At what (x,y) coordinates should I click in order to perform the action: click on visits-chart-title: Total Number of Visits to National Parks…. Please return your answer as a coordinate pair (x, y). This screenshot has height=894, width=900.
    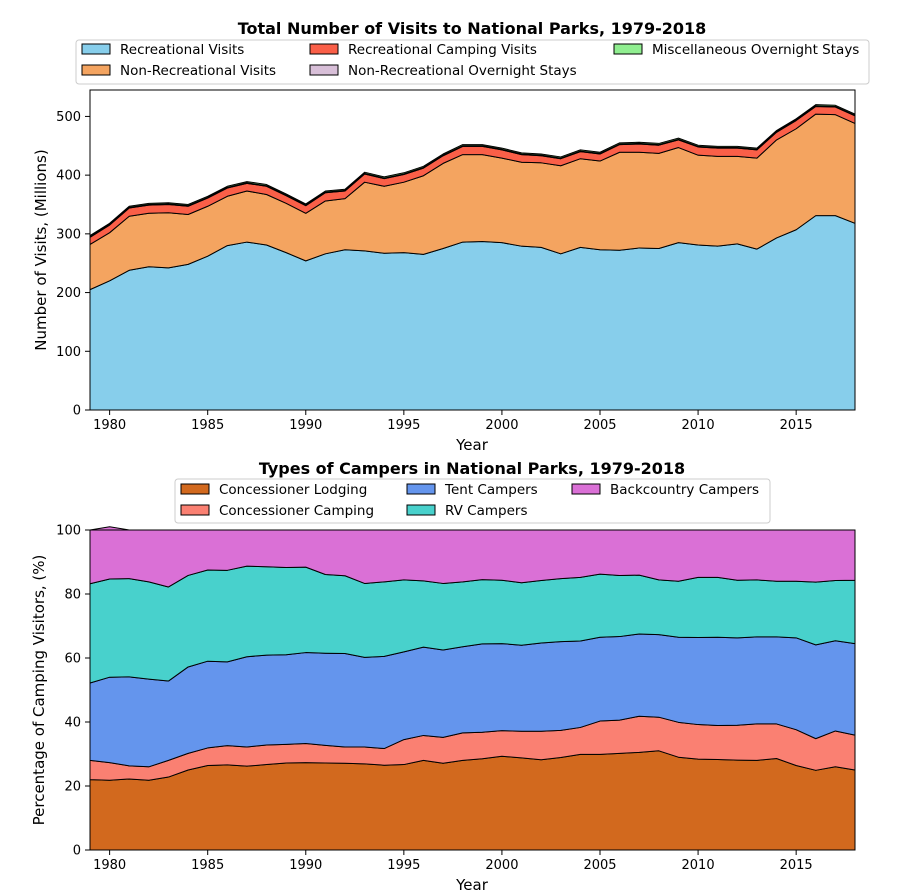
    Looking at the image, I should click on (472, 28).